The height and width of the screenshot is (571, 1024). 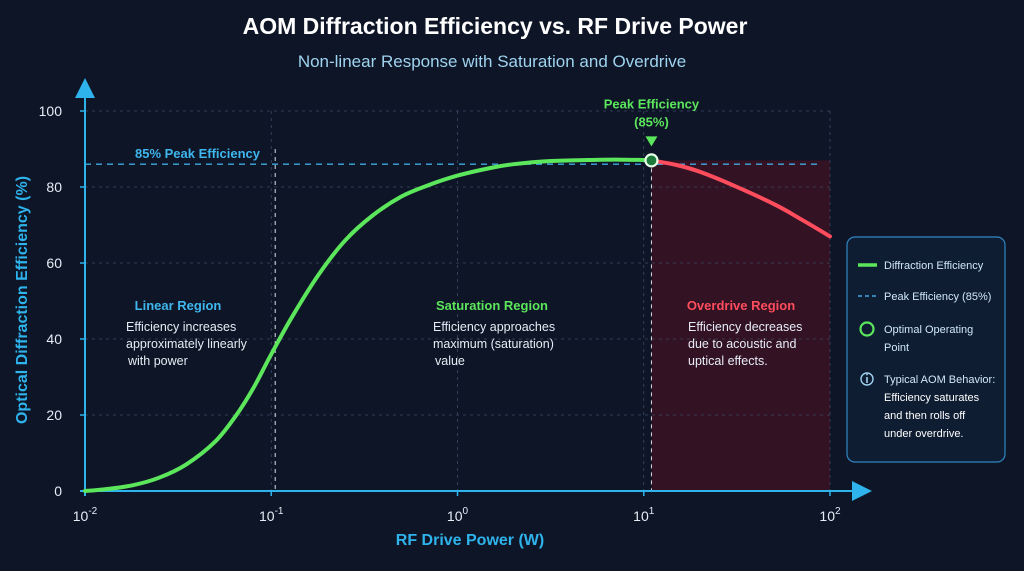 What do you see at coordinates (187, 344) in the screenshot?
I see `region-description: approximately linearly` at bounding box center [187, 344].